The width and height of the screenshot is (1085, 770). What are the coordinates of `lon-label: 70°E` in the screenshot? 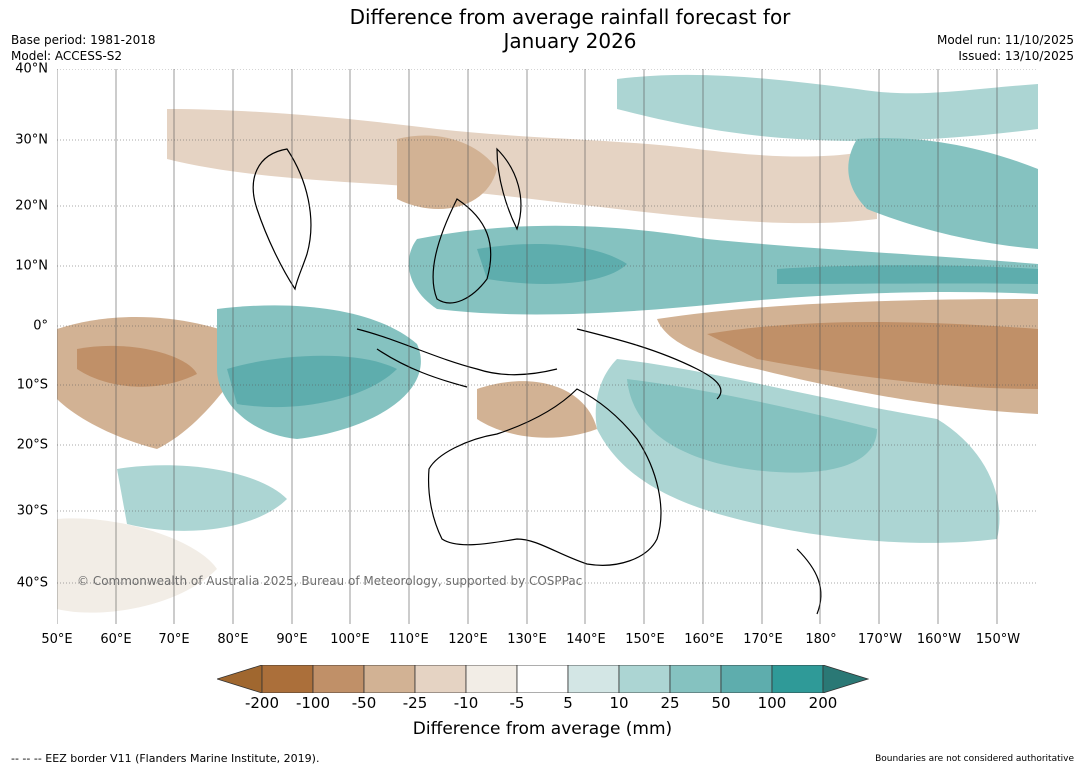 It's located at (174, 639).